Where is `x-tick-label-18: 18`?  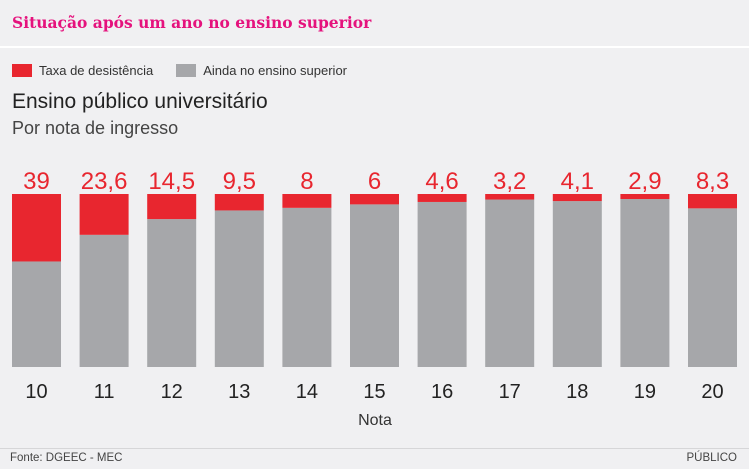
x-tick-label-18: 18 is located at coordinates (577, 392).